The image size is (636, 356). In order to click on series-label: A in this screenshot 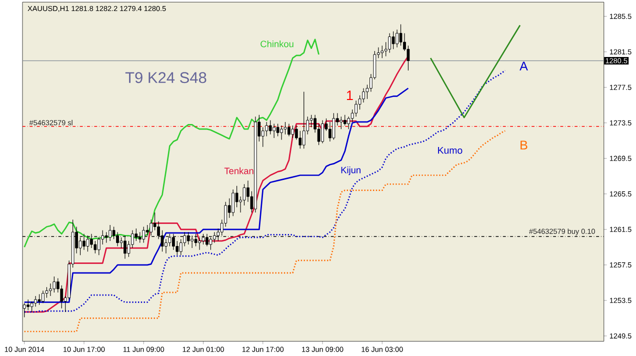, I will do `click(524, 66)`.